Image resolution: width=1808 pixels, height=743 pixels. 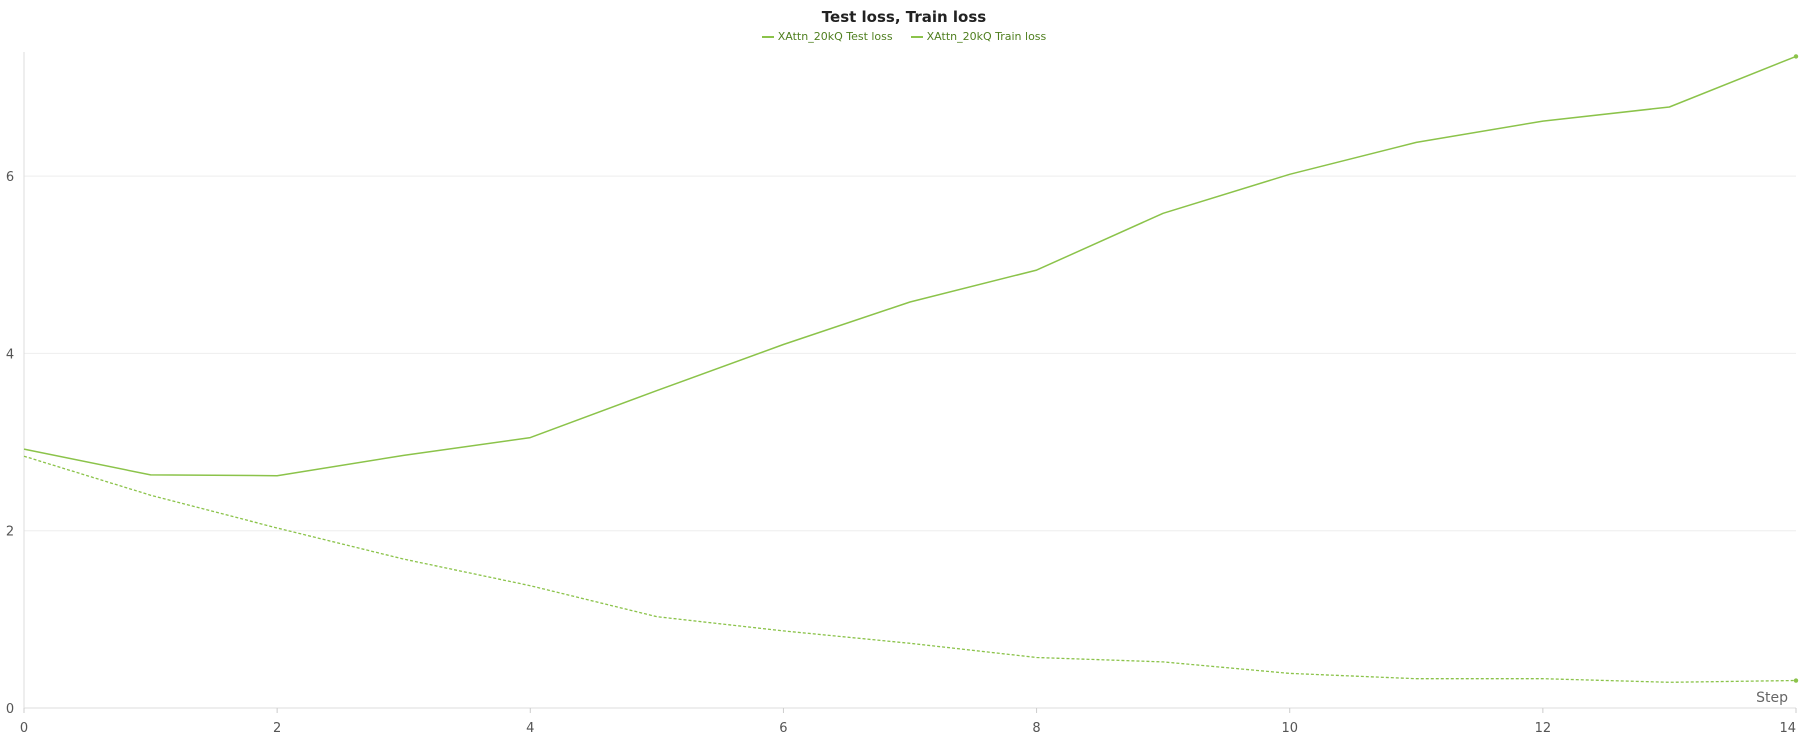 What do you see at coordinates (10, 354) in the screenshot?
I see `y-tick-label-4: 4` at bounding box center [10, 354].